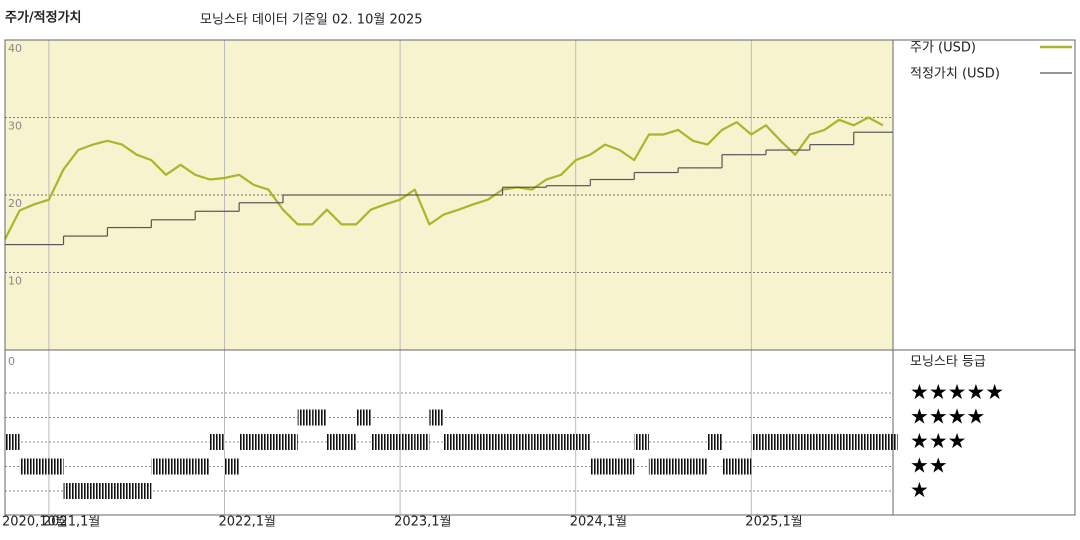  Describe the element at coordinates (422, 522) in the screenshot. I see `x-tick-label: 2023,1월` at that location.